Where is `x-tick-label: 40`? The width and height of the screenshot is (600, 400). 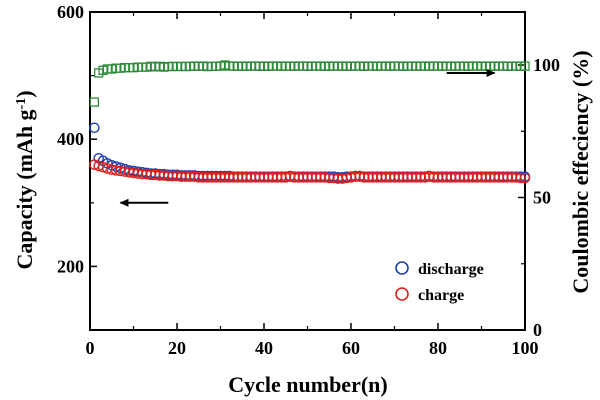 x-tick-label: 40 is located at coordinates (264, 348).